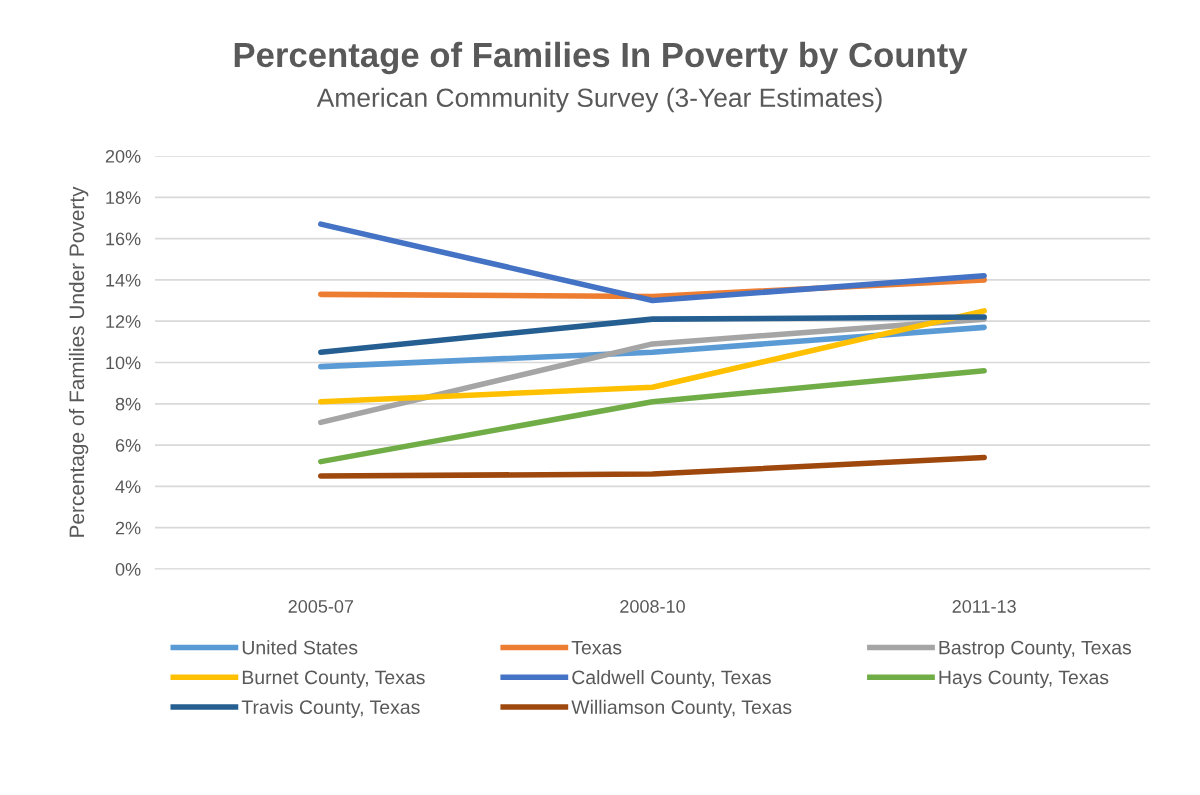 This screenshot has width=1200, height=795. I want to click on y-tick-label: 20%, so click(123, 156).